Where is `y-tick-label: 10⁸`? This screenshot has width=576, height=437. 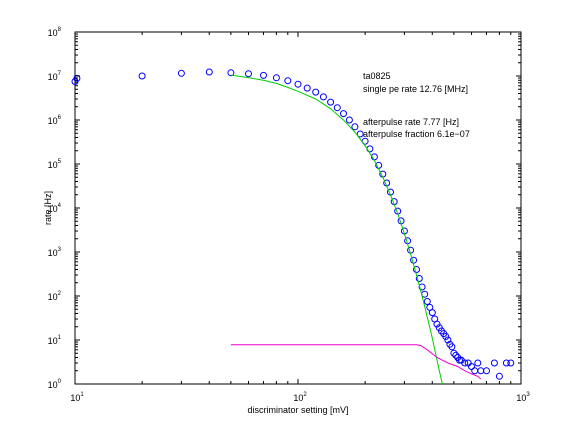 y-tick-label: 10⁸ is located at coordinates (55, 32).